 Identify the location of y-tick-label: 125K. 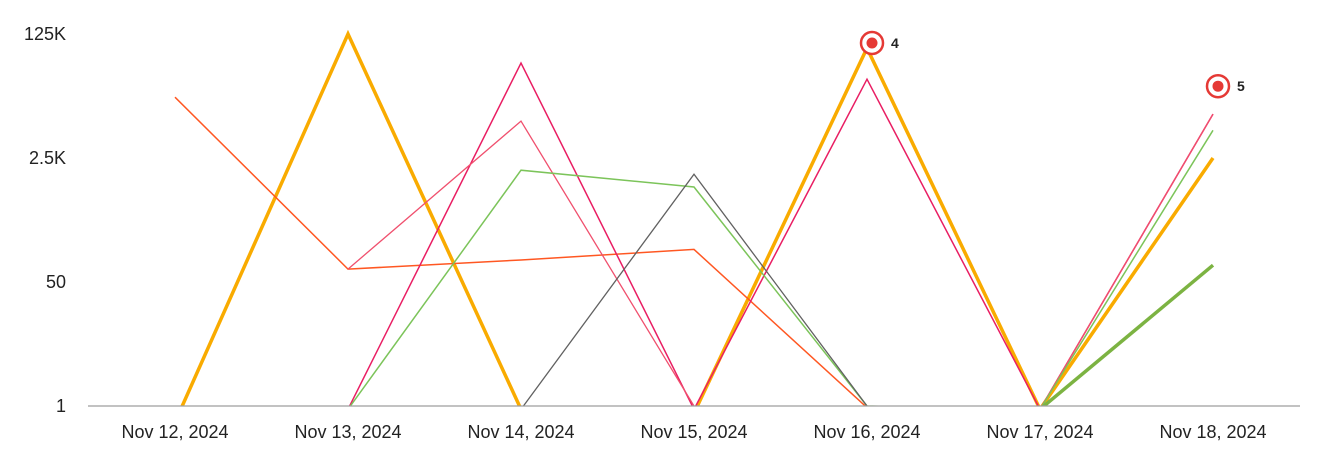
(45, 34).